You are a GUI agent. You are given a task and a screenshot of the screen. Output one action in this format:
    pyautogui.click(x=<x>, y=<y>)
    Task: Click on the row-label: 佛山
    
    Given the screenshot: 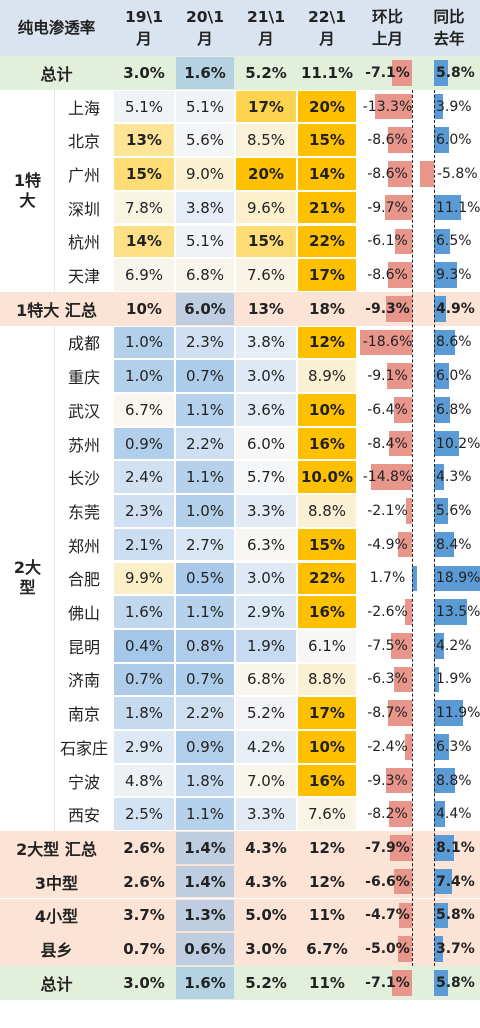 What is the action you would take?
    pyautogui.click(x=83, y=614)
    